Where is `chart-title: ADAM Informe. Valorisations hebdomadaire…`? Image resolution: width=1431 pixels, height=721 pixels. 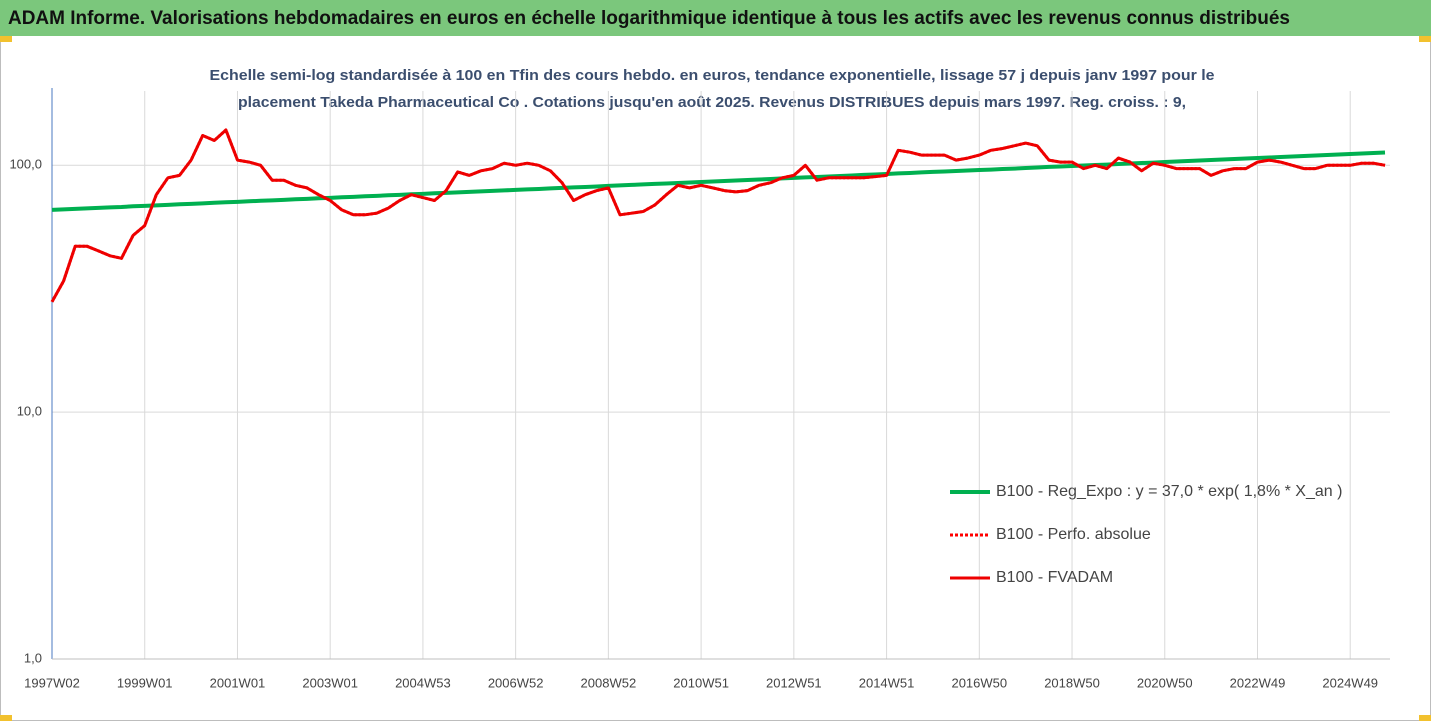
chart-title: ADAM Informe. Valorisations hebdomadaire… is located at coordinates (649, 18).